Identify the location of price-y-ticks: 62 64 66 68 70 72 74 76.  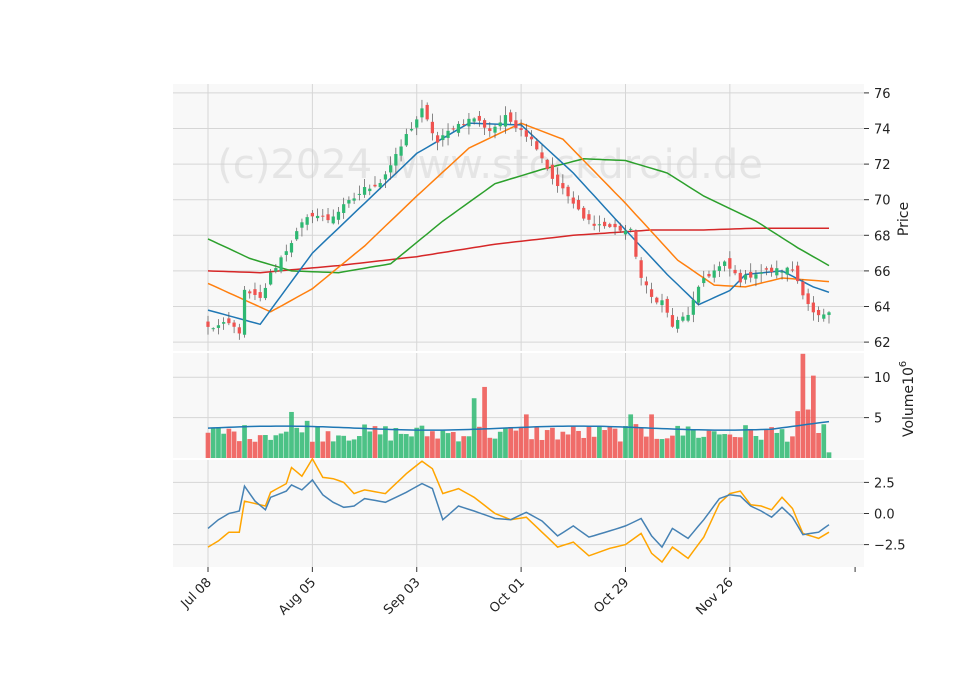
(877, 219).